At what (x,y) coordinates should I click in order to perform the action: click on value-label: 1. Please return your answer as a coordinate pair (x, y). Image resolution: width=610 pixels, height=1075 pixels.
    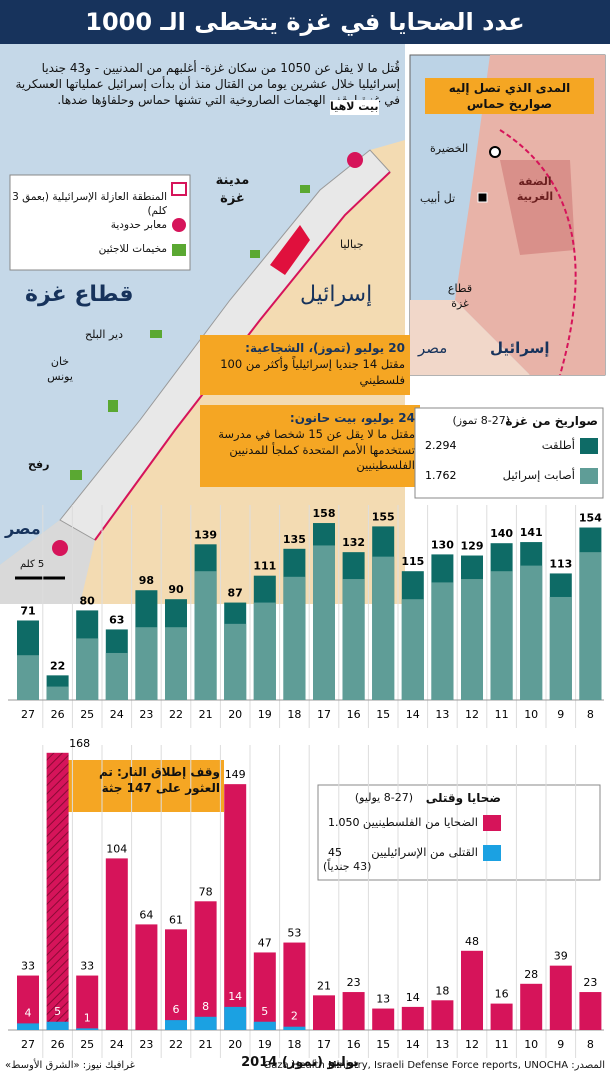
    Looking at the image, I should click on (87, 1017).